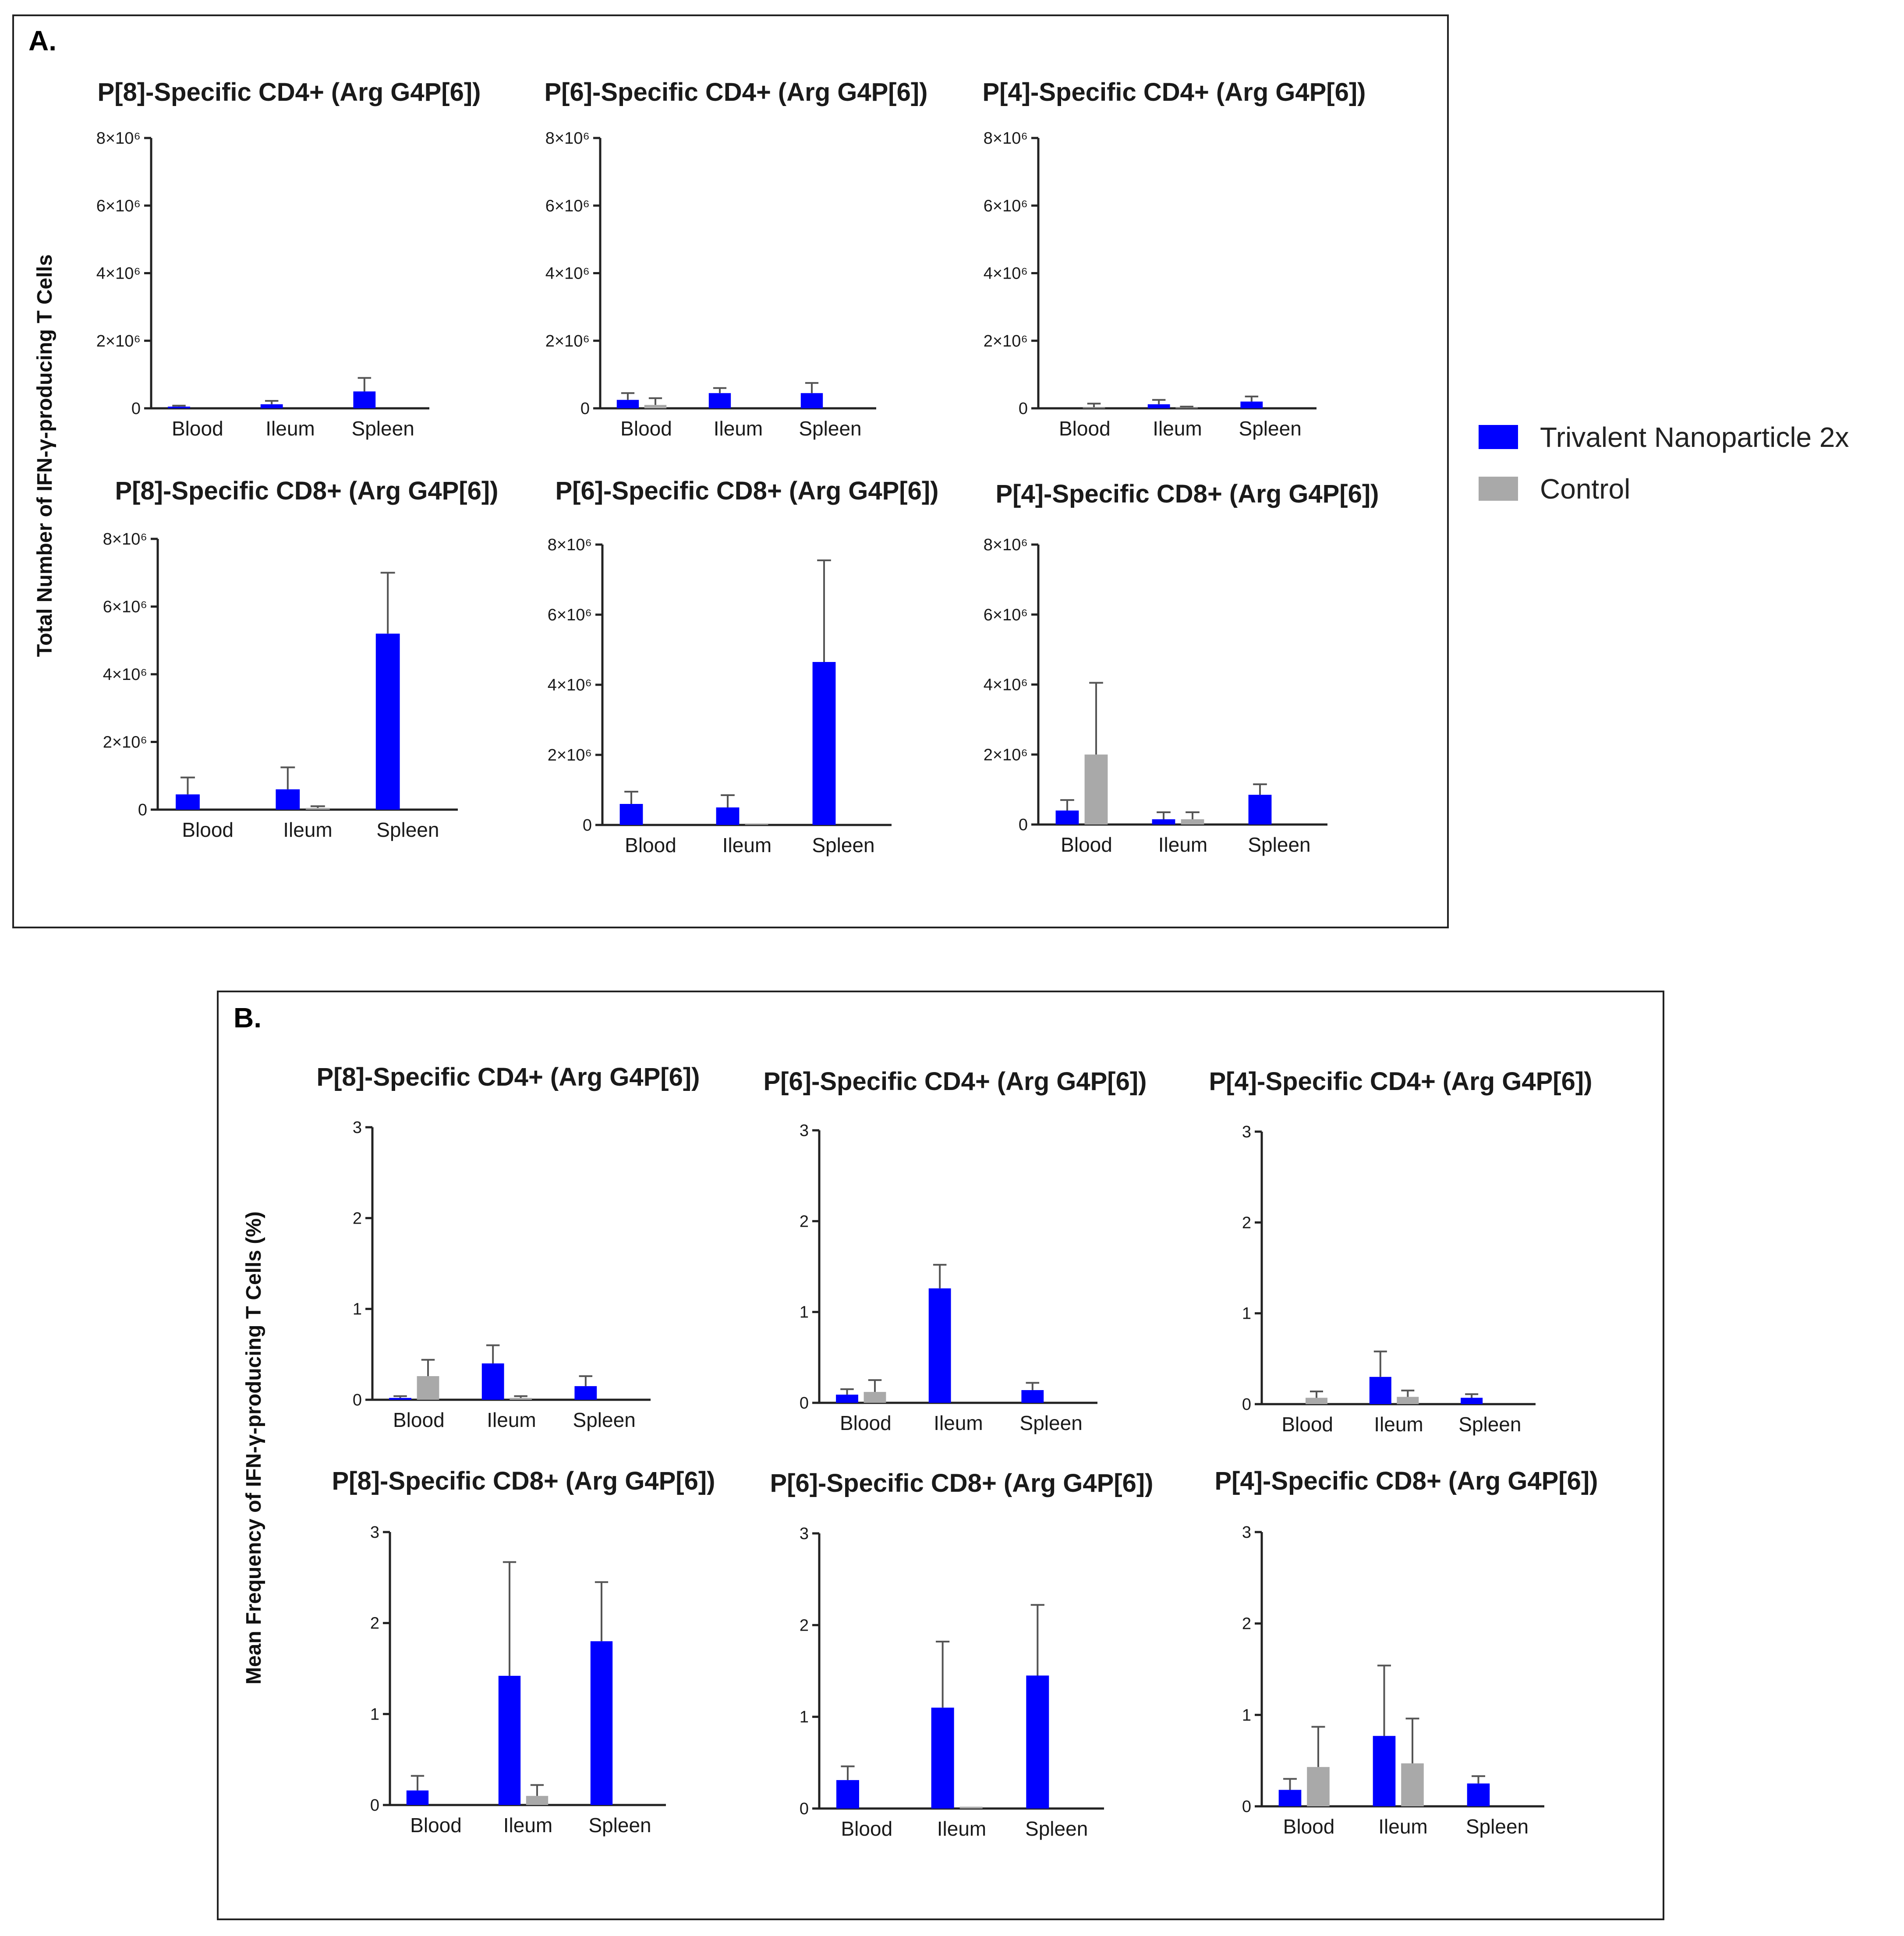 This screenshot has width=1904, height=1936. Describe the element at coordinates (746, 491) in the screenshot. I see `chart-title: P[6]-Specific CD8+ (Arg G4P[6])` at that location.